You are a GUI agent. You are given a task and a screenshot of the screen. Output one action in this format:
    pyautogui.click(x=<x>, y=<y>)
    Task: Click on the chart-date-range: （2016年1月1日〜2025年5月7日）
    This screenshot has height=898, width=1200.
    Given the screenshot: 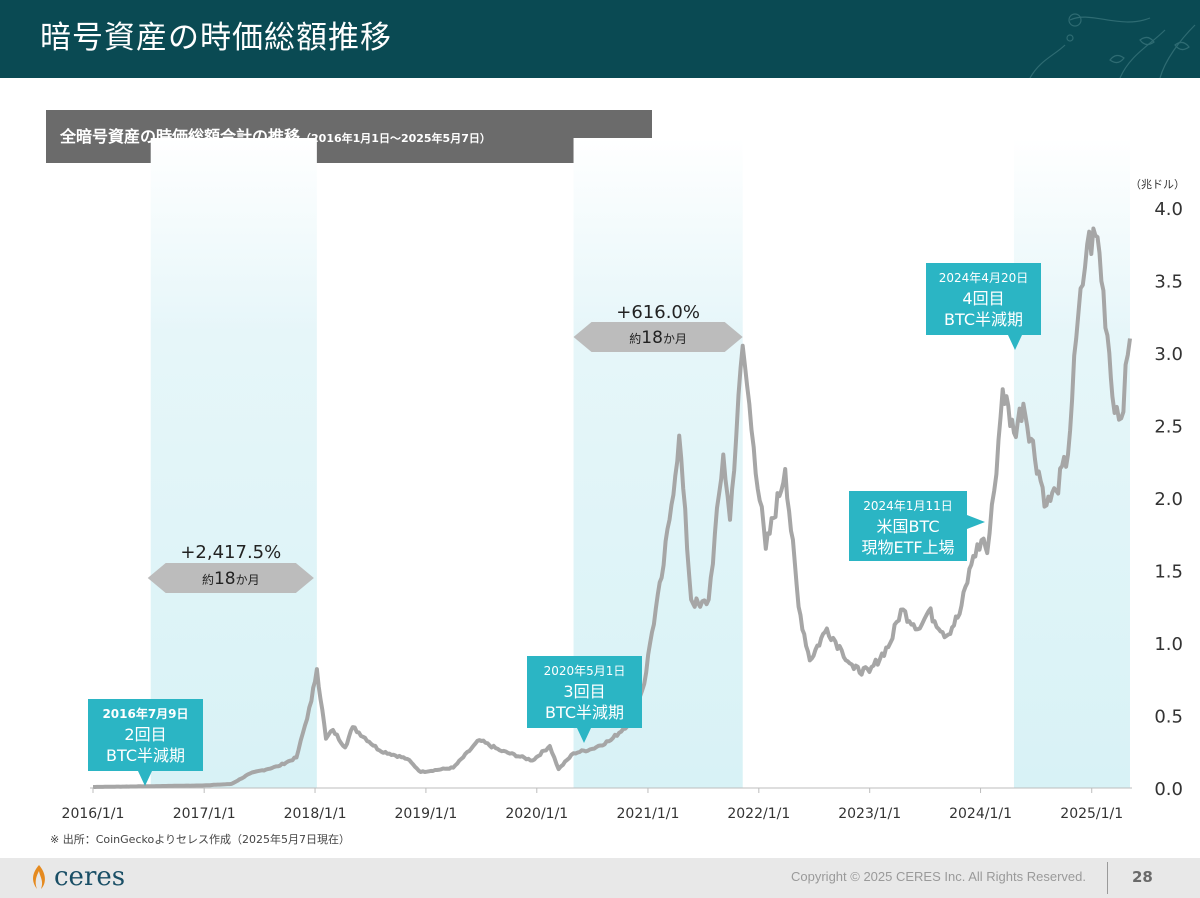 What is the action you would take?
    pyautogui.click(x=395, y=138)
    